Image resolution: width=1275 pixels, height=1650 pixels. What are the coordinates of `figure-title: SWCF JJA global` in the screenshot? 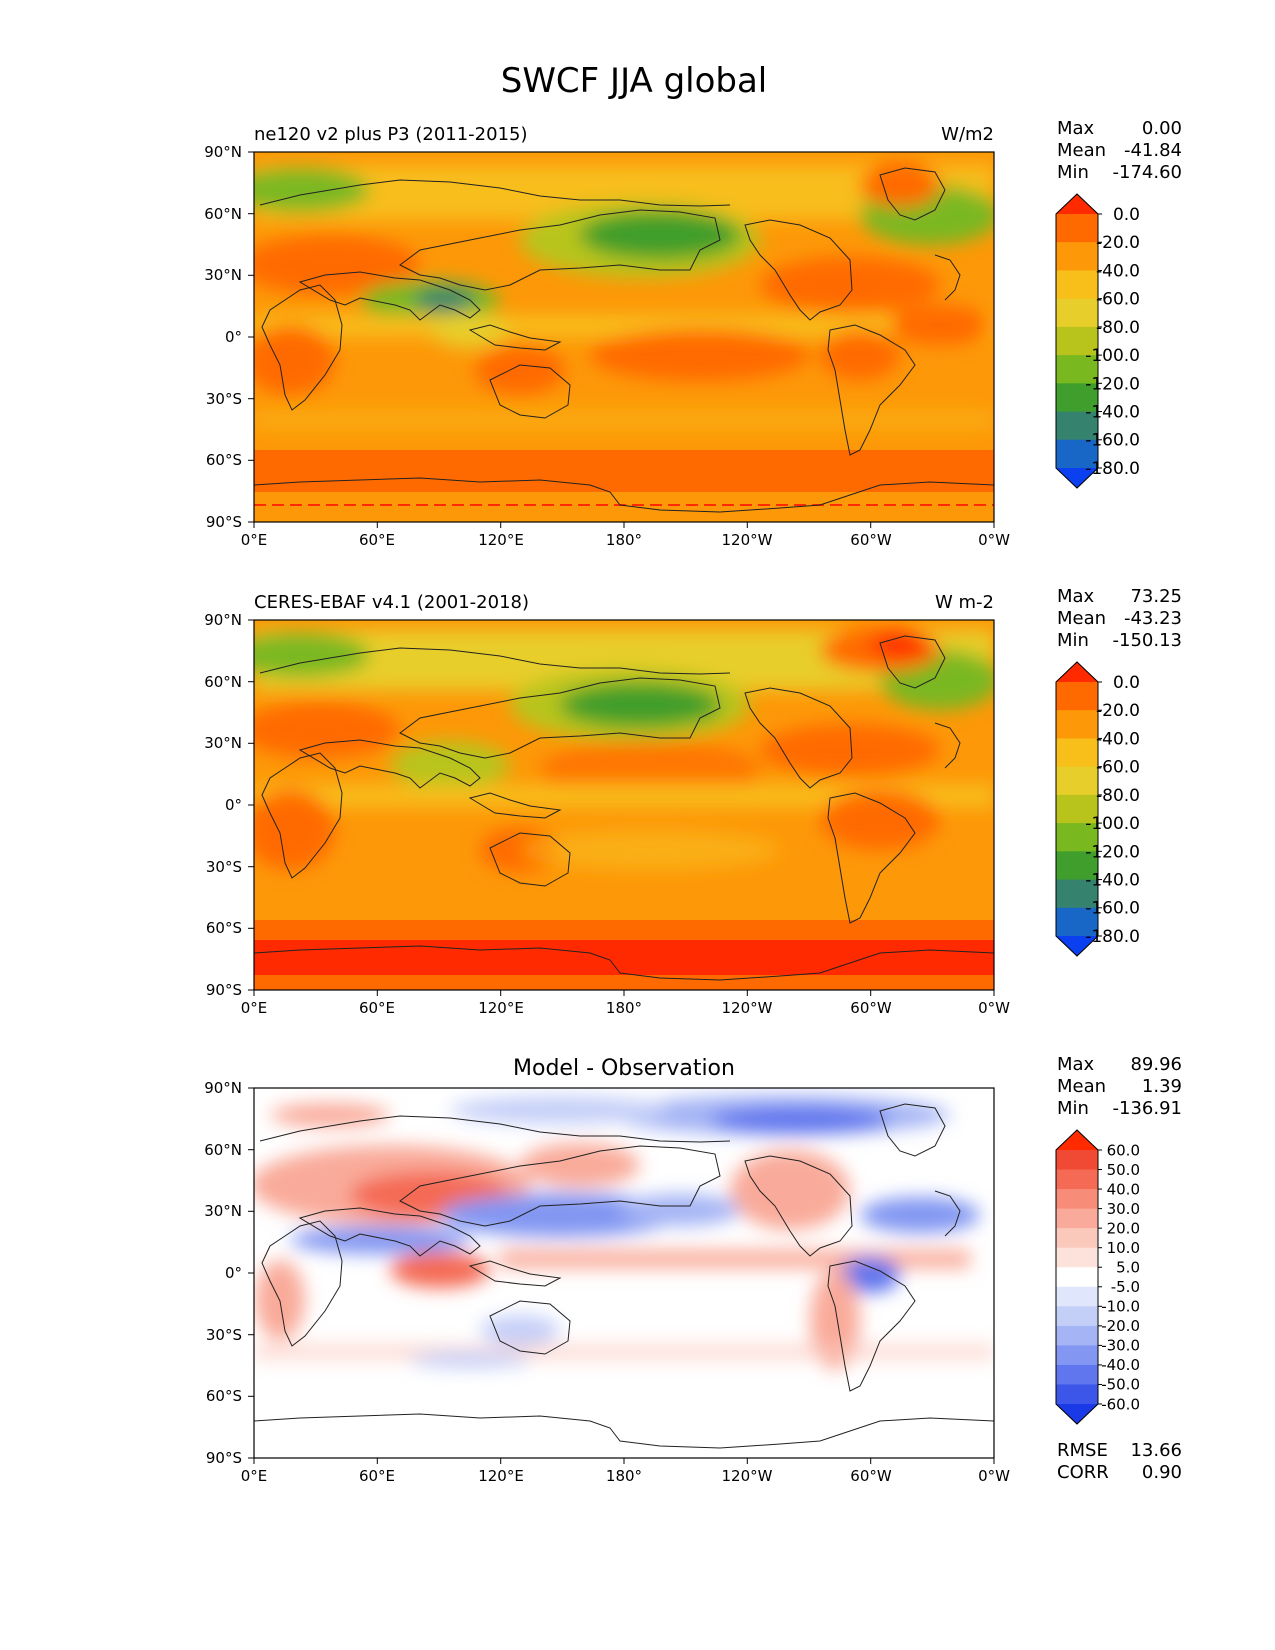 It's located at (634, 81).